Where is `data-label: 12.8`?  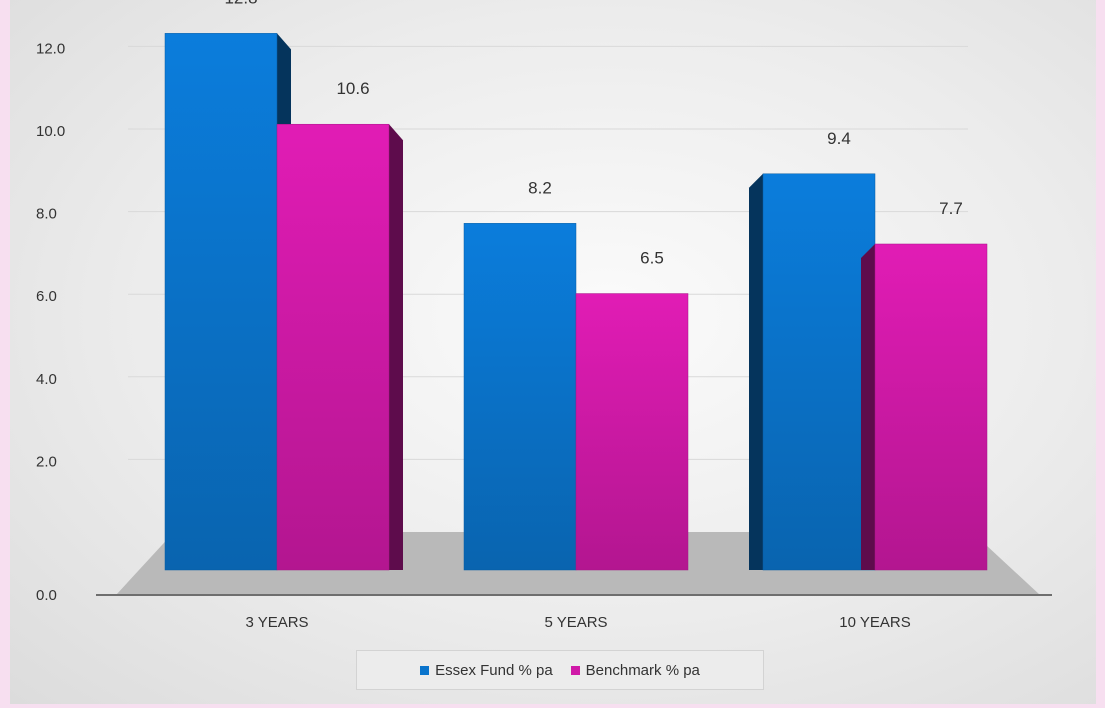 data-label: 12.8 is located at coordinates (240, 3).